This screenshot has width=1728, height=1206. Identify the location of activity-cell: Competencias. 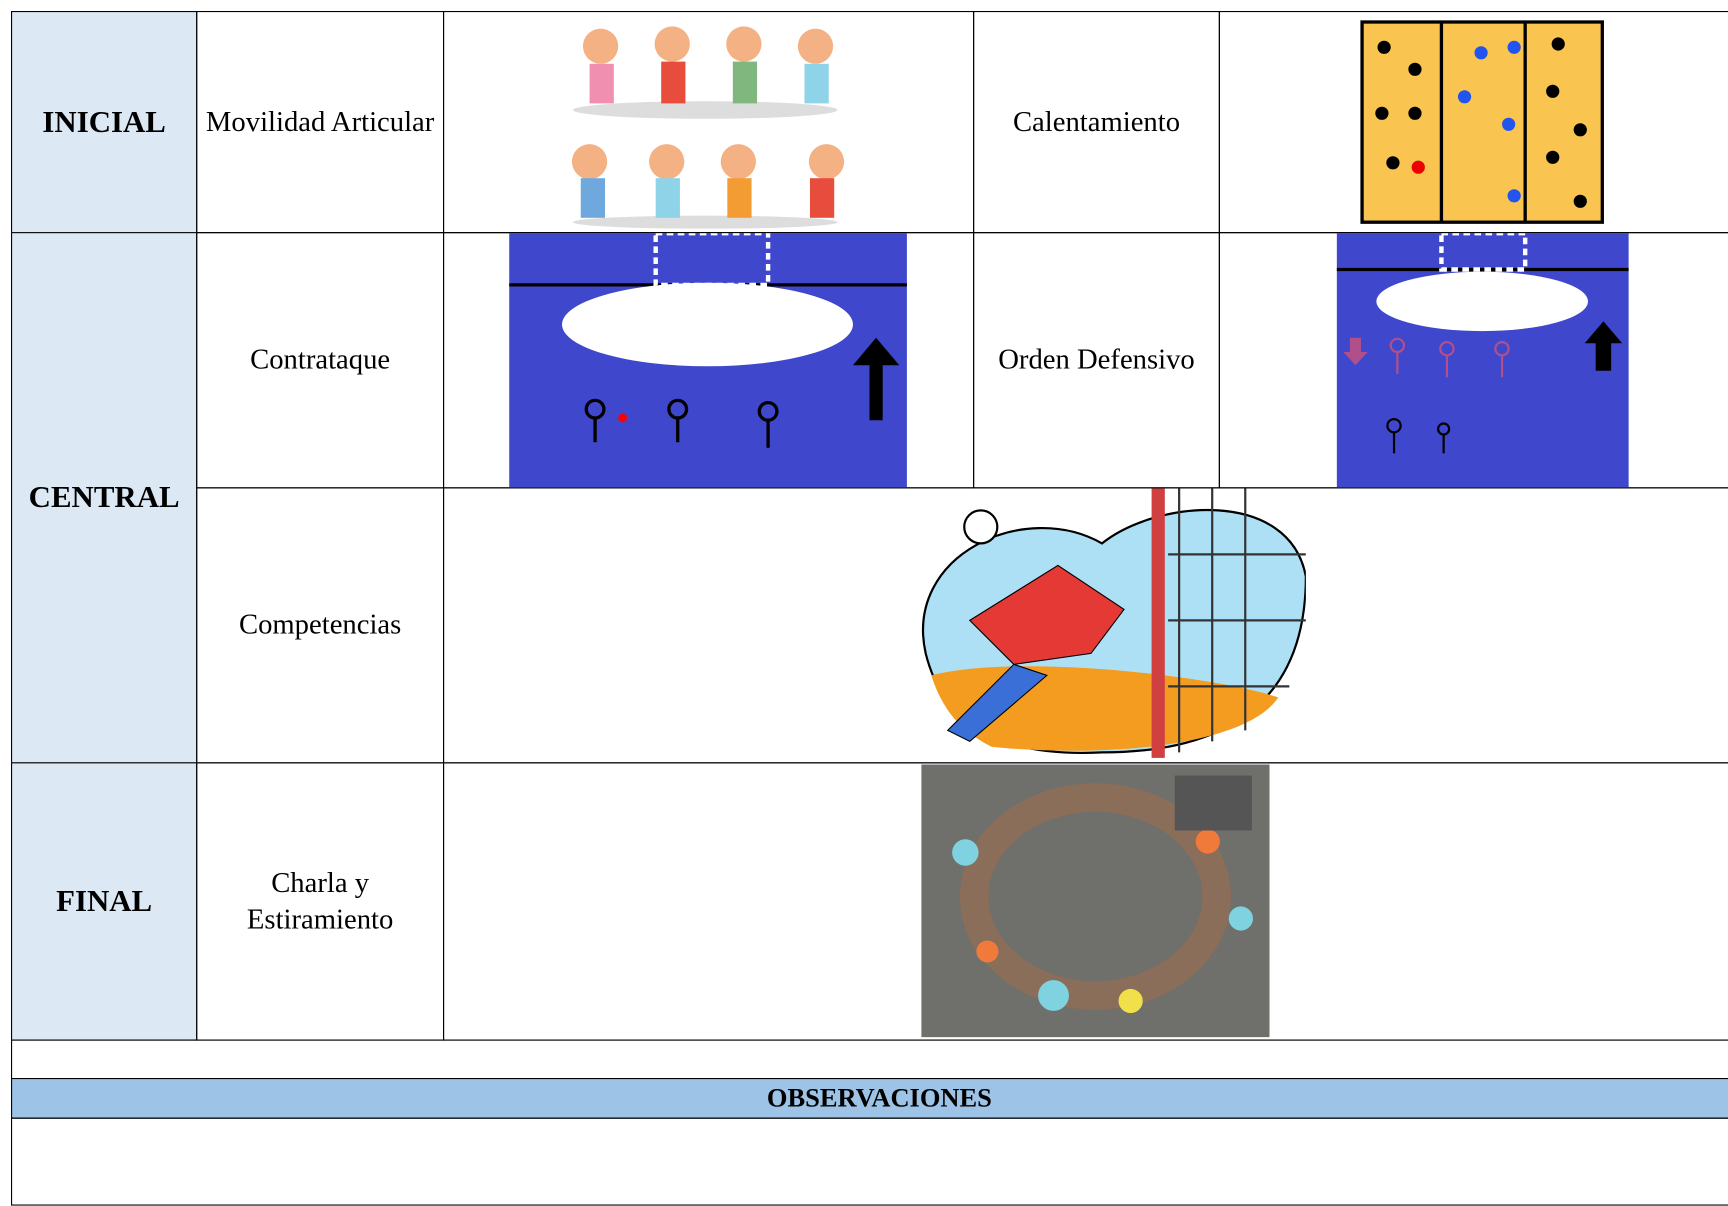
(320, 625).